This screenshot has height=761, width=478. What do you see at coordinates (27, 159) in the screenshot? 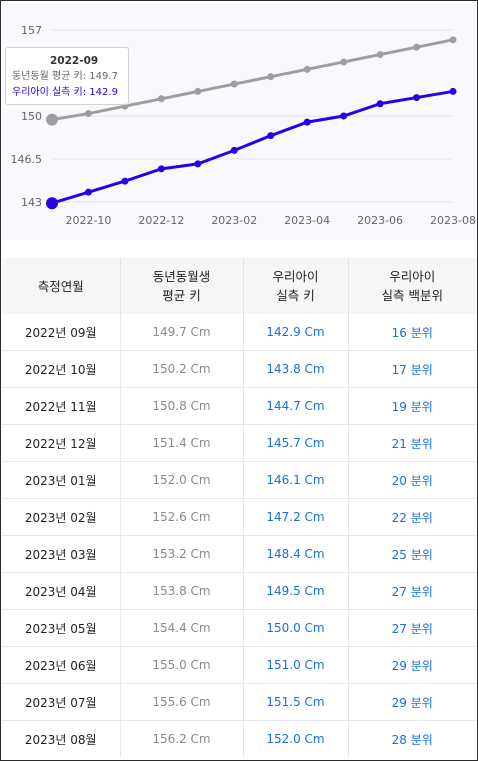
I see `y-tick-label: 146.5` at bounding box center [27, 159].